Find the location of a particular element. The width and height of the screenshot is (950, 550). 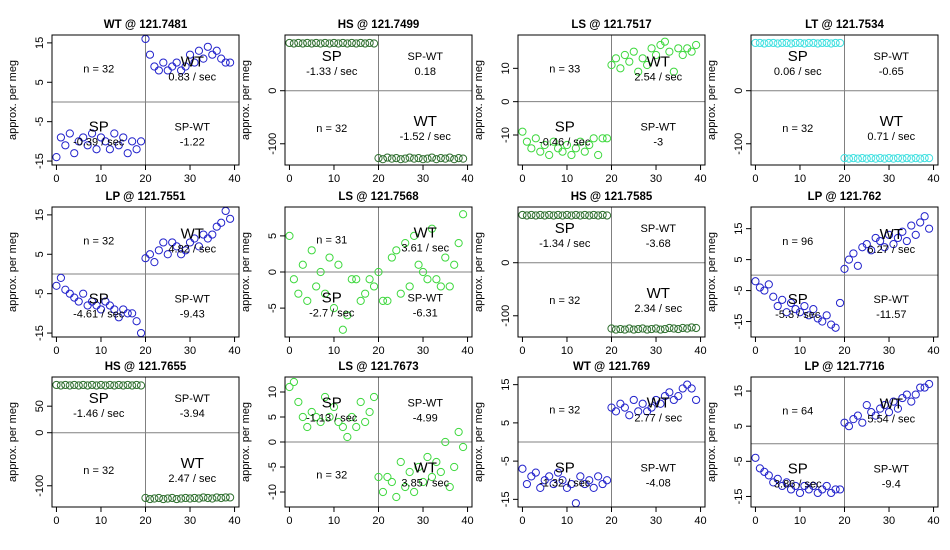

quadrant-count: n = 96 is located at coordinates (797, 242).